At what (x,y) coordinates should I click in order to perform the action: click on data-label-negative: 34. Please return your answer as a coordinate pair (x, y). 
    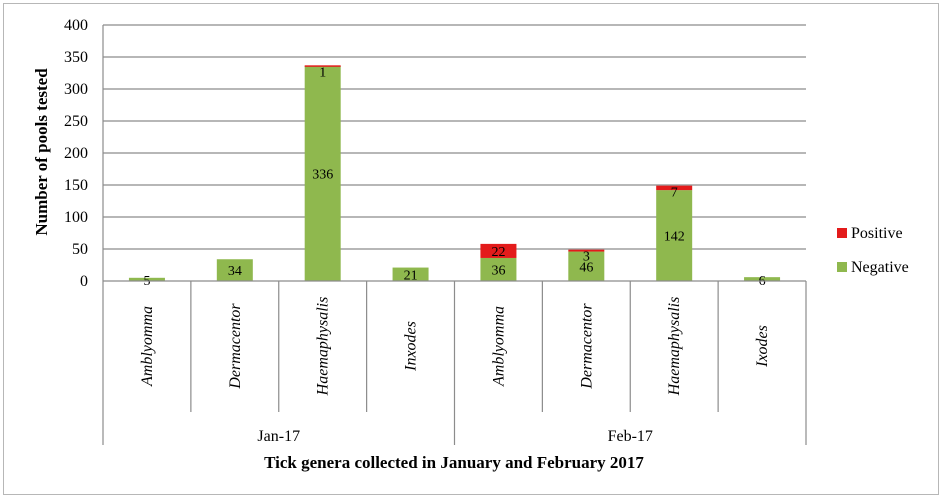
    Looking at the image, I should click on (235, 271).